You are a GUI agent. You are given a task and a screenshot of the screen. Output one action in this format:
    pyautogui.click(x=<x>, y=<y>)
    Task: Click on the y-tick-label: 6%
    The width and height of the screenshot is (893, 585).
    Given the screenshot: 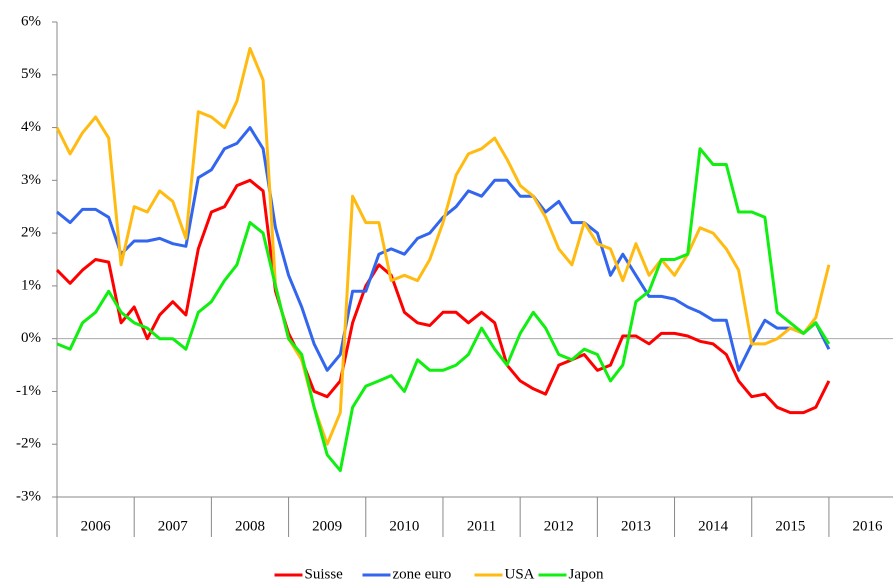 What is the action you would take?
    pyautogui.click(x=31, y=21)
    